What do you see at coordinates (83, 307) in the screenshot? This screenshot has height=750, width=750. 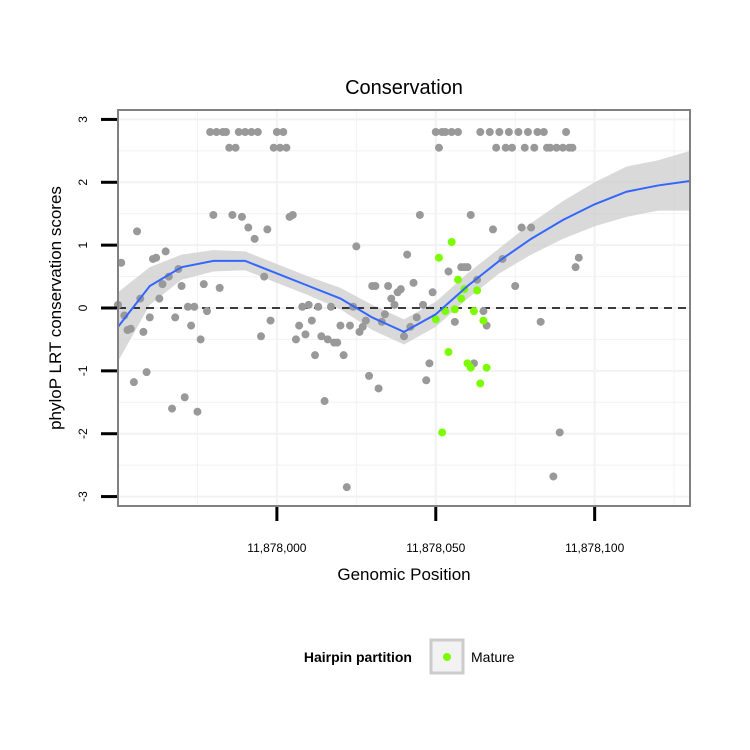 I see `y-tick-label: 0` at bounding box center [83, 307].